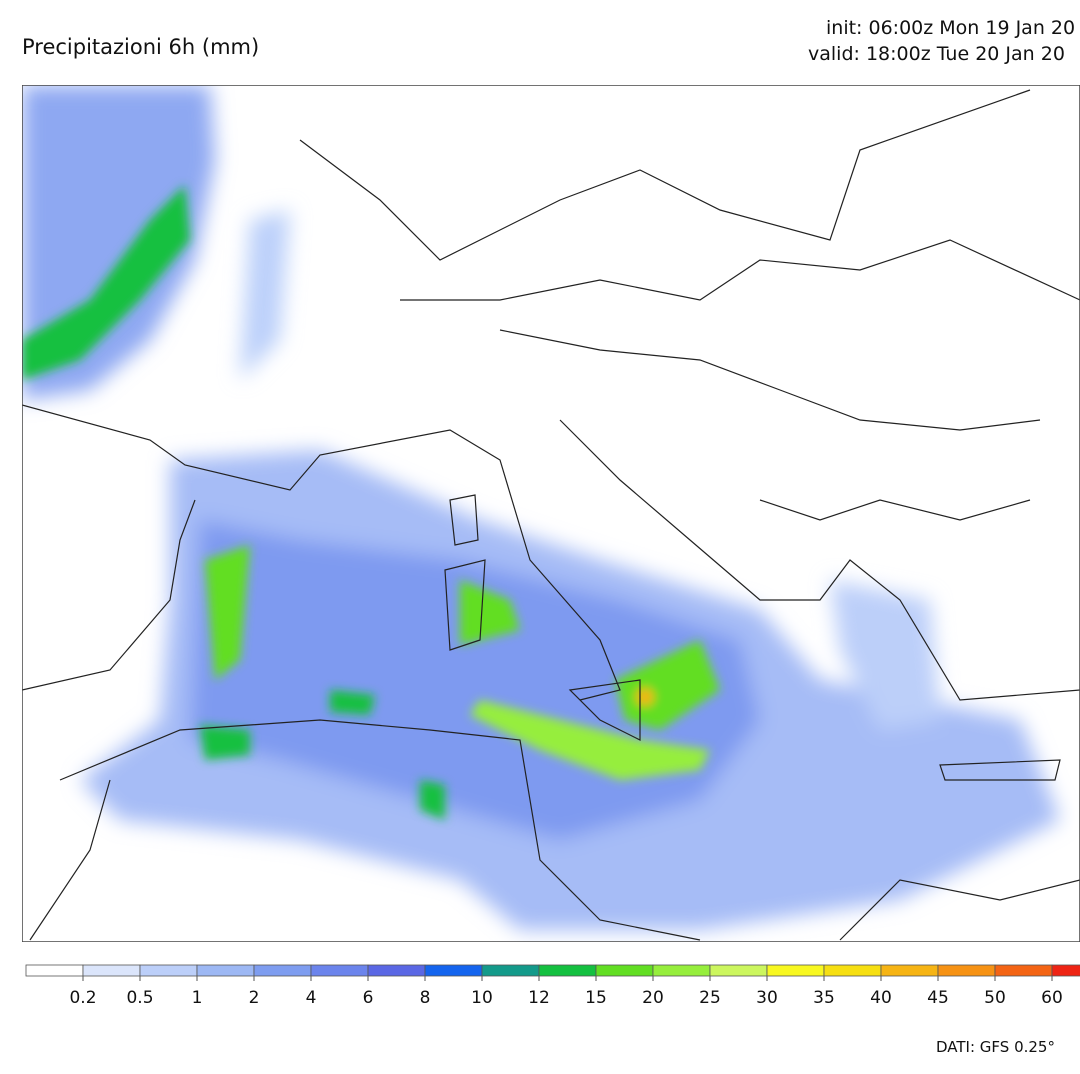 This screenshot has width=1080, height=1074. Describe the element at coordinates (482, 998) in the screenshot. I see `legend-label: 10` at that location.